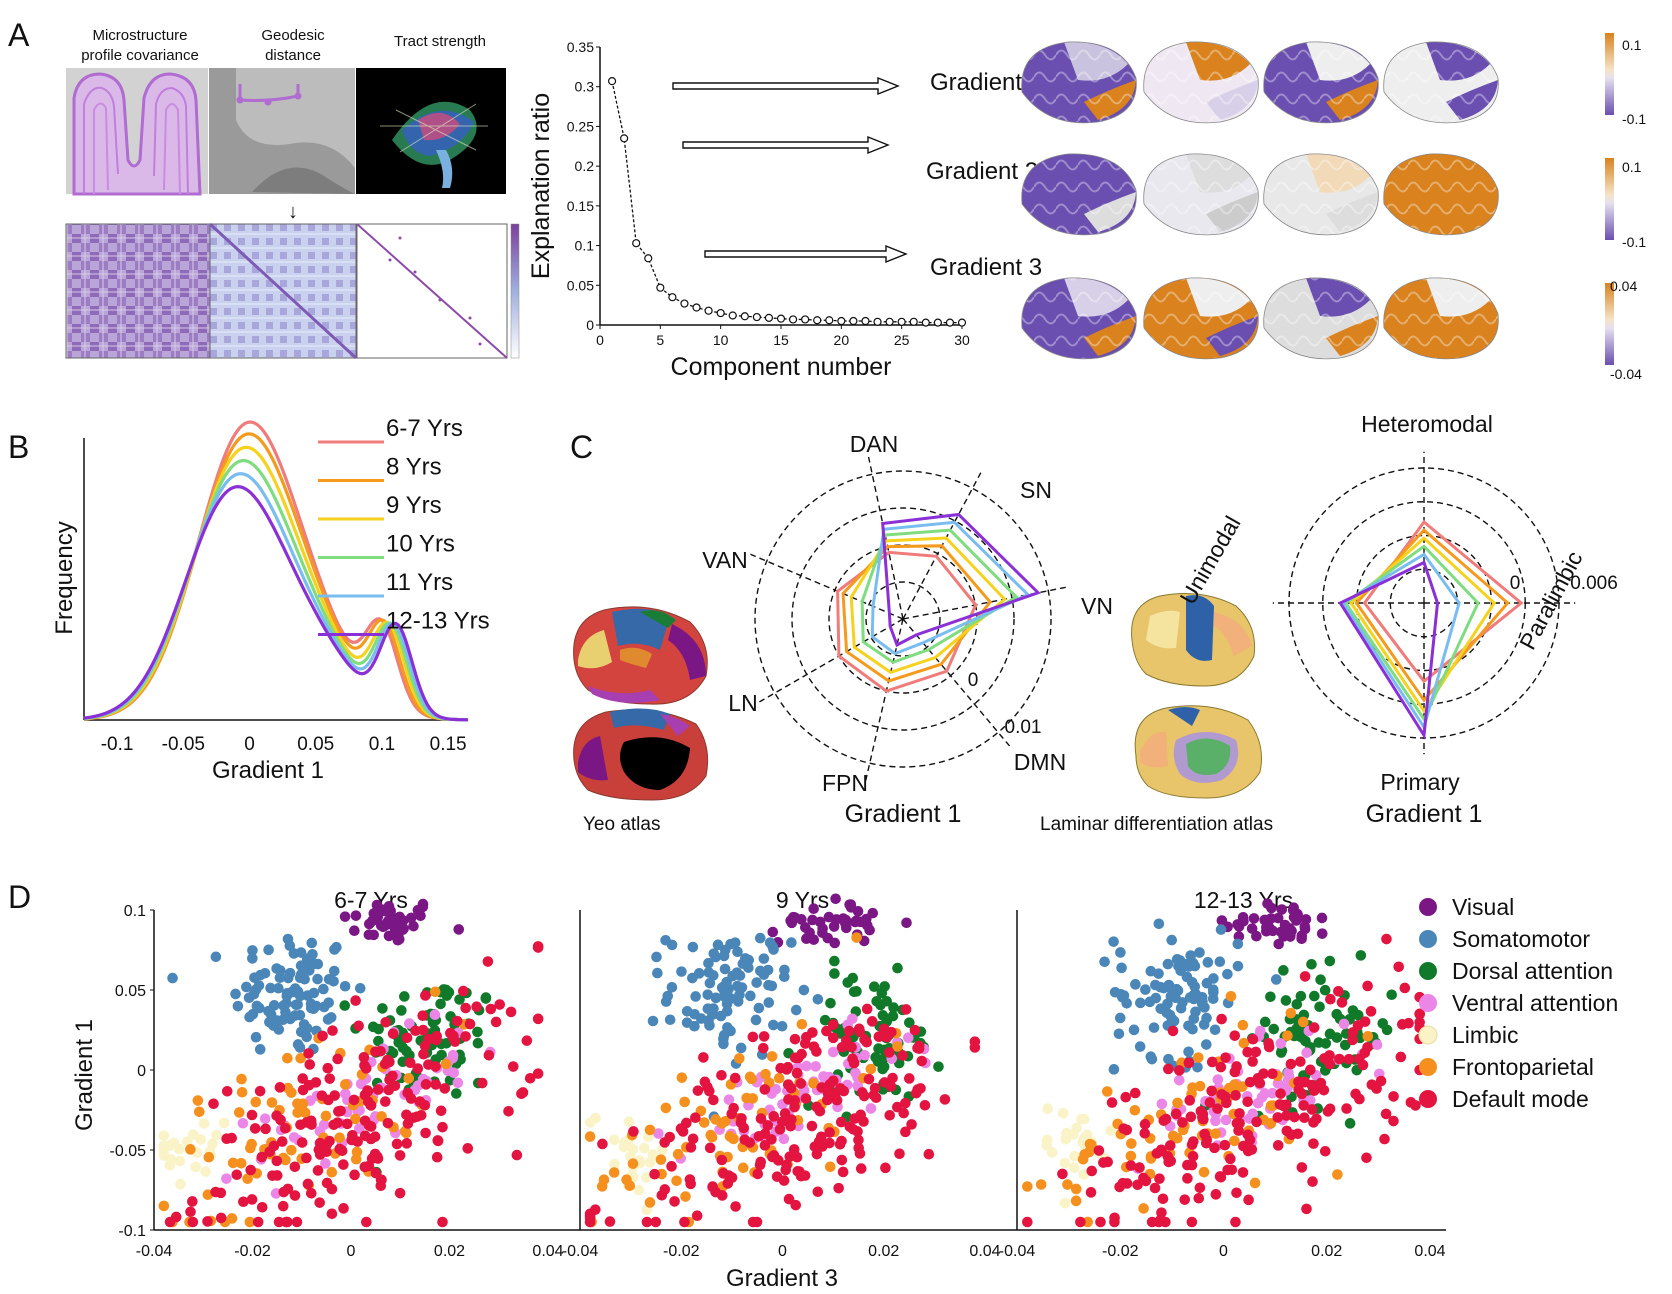 The height and width of the screenshot is (1294, 1672). What do you see at coordinates (282, 131) in the screenshot?
I see `geodesic-image` at bounding box center [282, 131].